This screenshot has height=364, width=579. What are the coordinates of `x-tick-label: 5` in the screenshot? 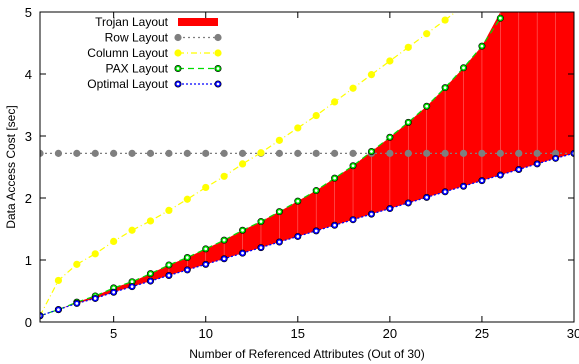 It's located at (113, 333).